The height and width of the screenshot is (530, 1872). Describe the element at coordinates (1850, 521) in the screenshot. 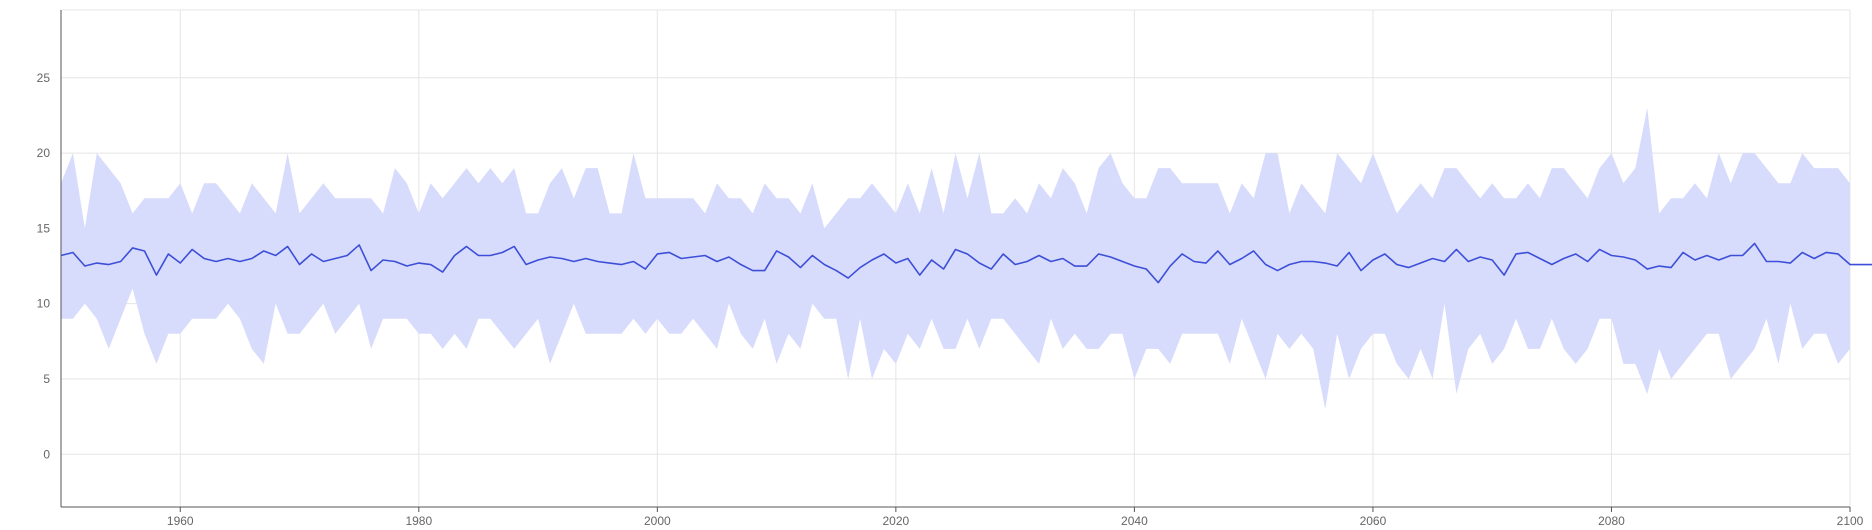

I see `x-tick-label: 2100` at that location.